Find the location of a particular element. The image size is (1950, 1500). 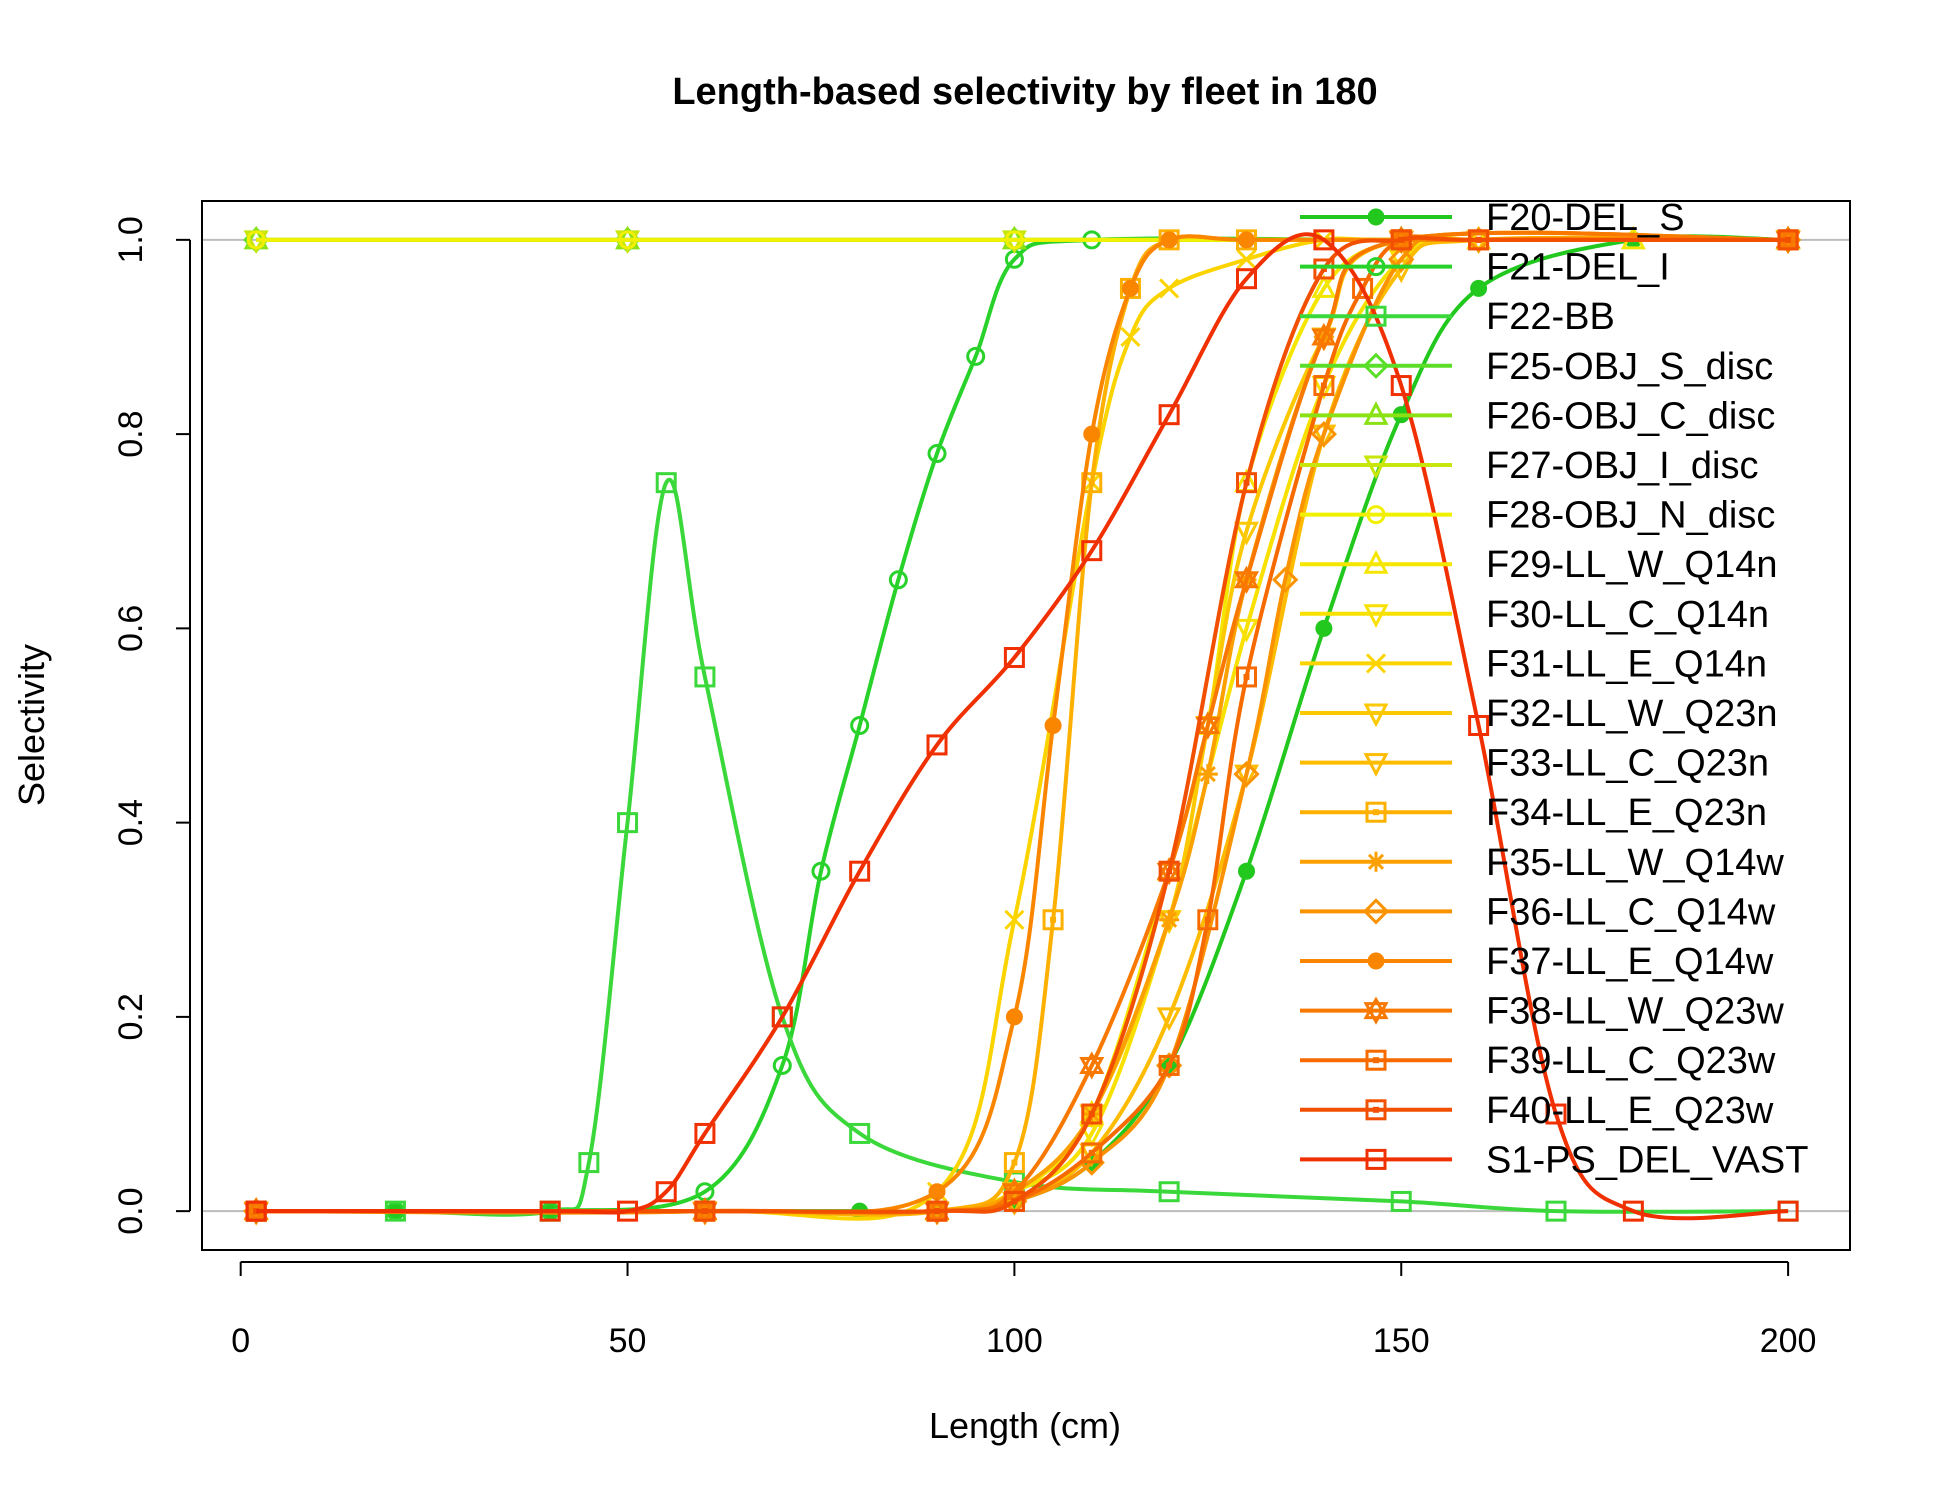

legend-label: F20-DEL_S is located at coordinates (1585, 218).